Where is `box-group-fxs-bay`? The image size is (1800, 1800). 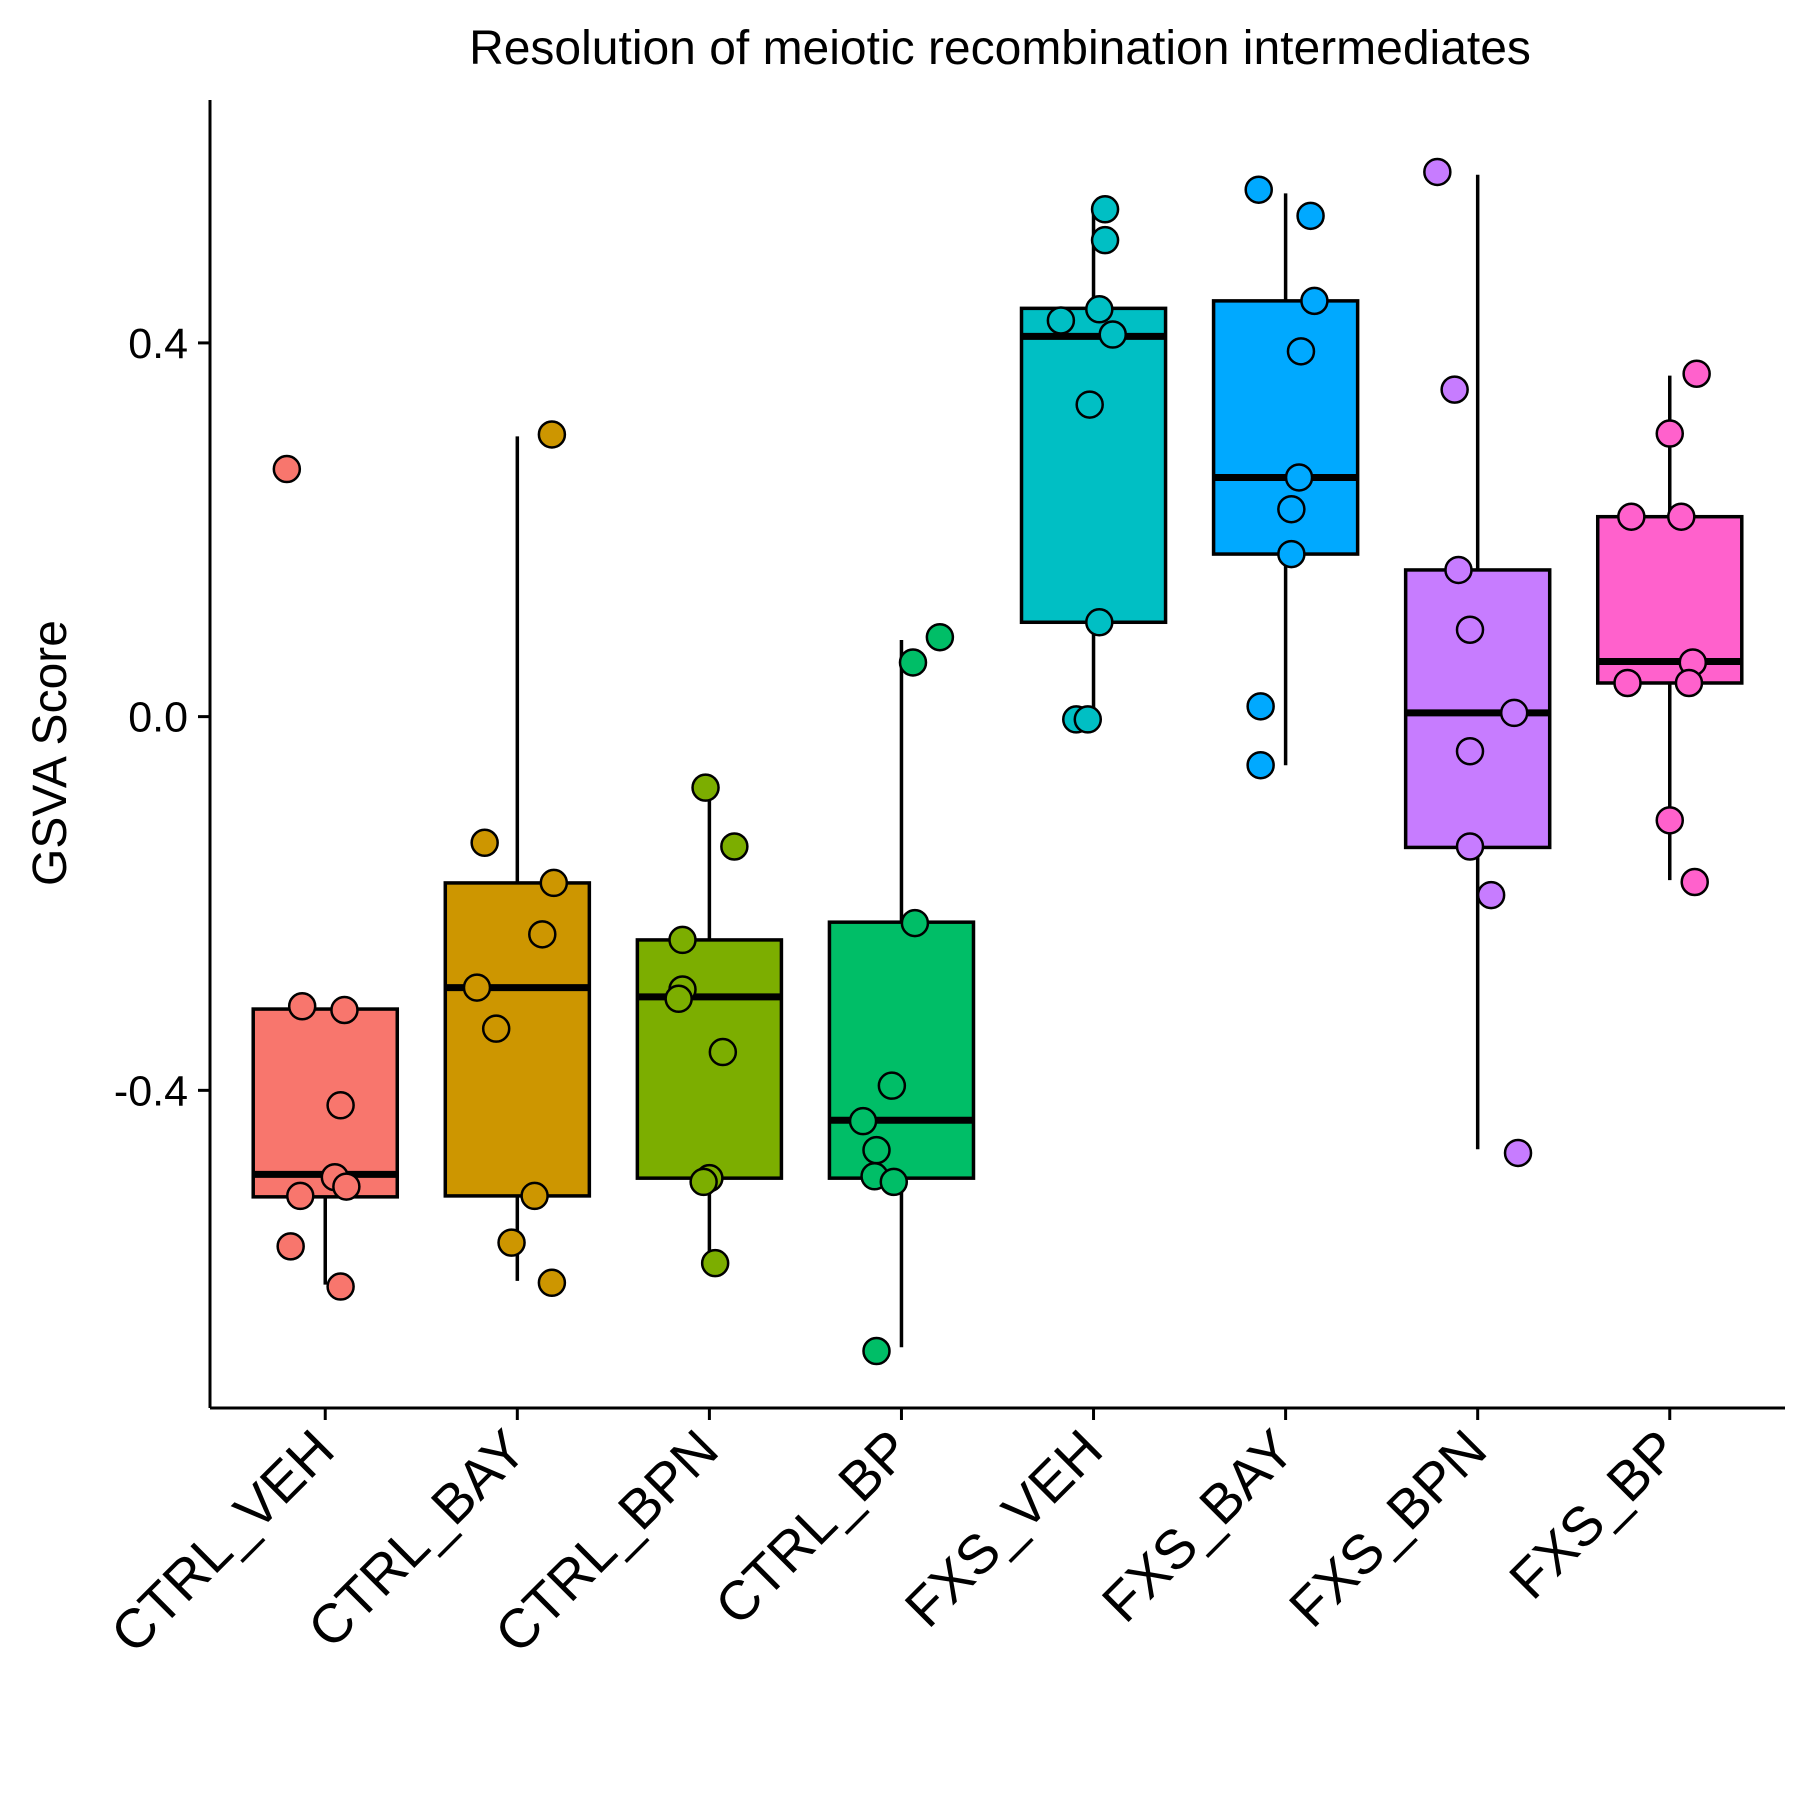 box-group-fxs-bay is located at coordinates (1285, 477).